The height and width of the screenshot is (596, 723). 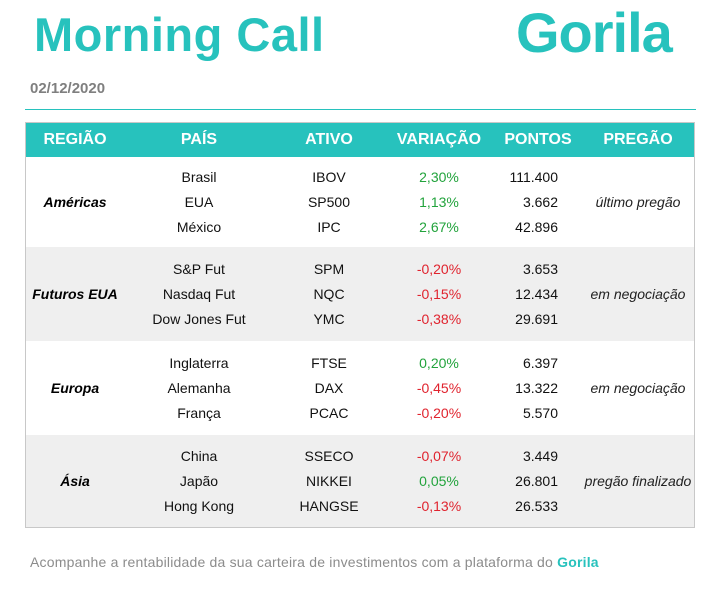 What do you see at coordinates (199, 456) in the screenshot?
I see `country-cell: China` at bounding box center [199, 456].